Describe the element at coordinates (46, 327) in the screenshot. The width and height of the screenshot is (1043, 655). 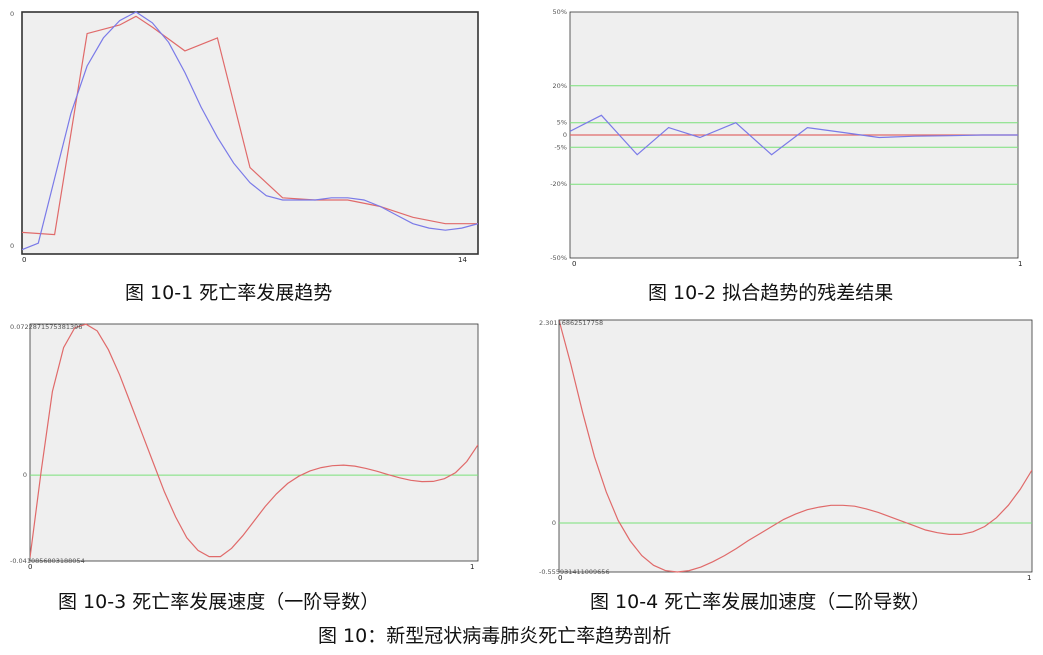
I see `y-tick-label: 0.0722871575381396` at that location.